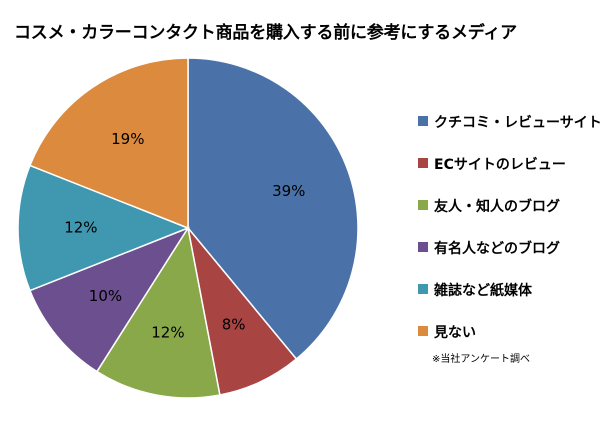  Describe the element at coordinates (105, 296) in the screenshot. I see `slice-value-label-3: 10%` at that location.